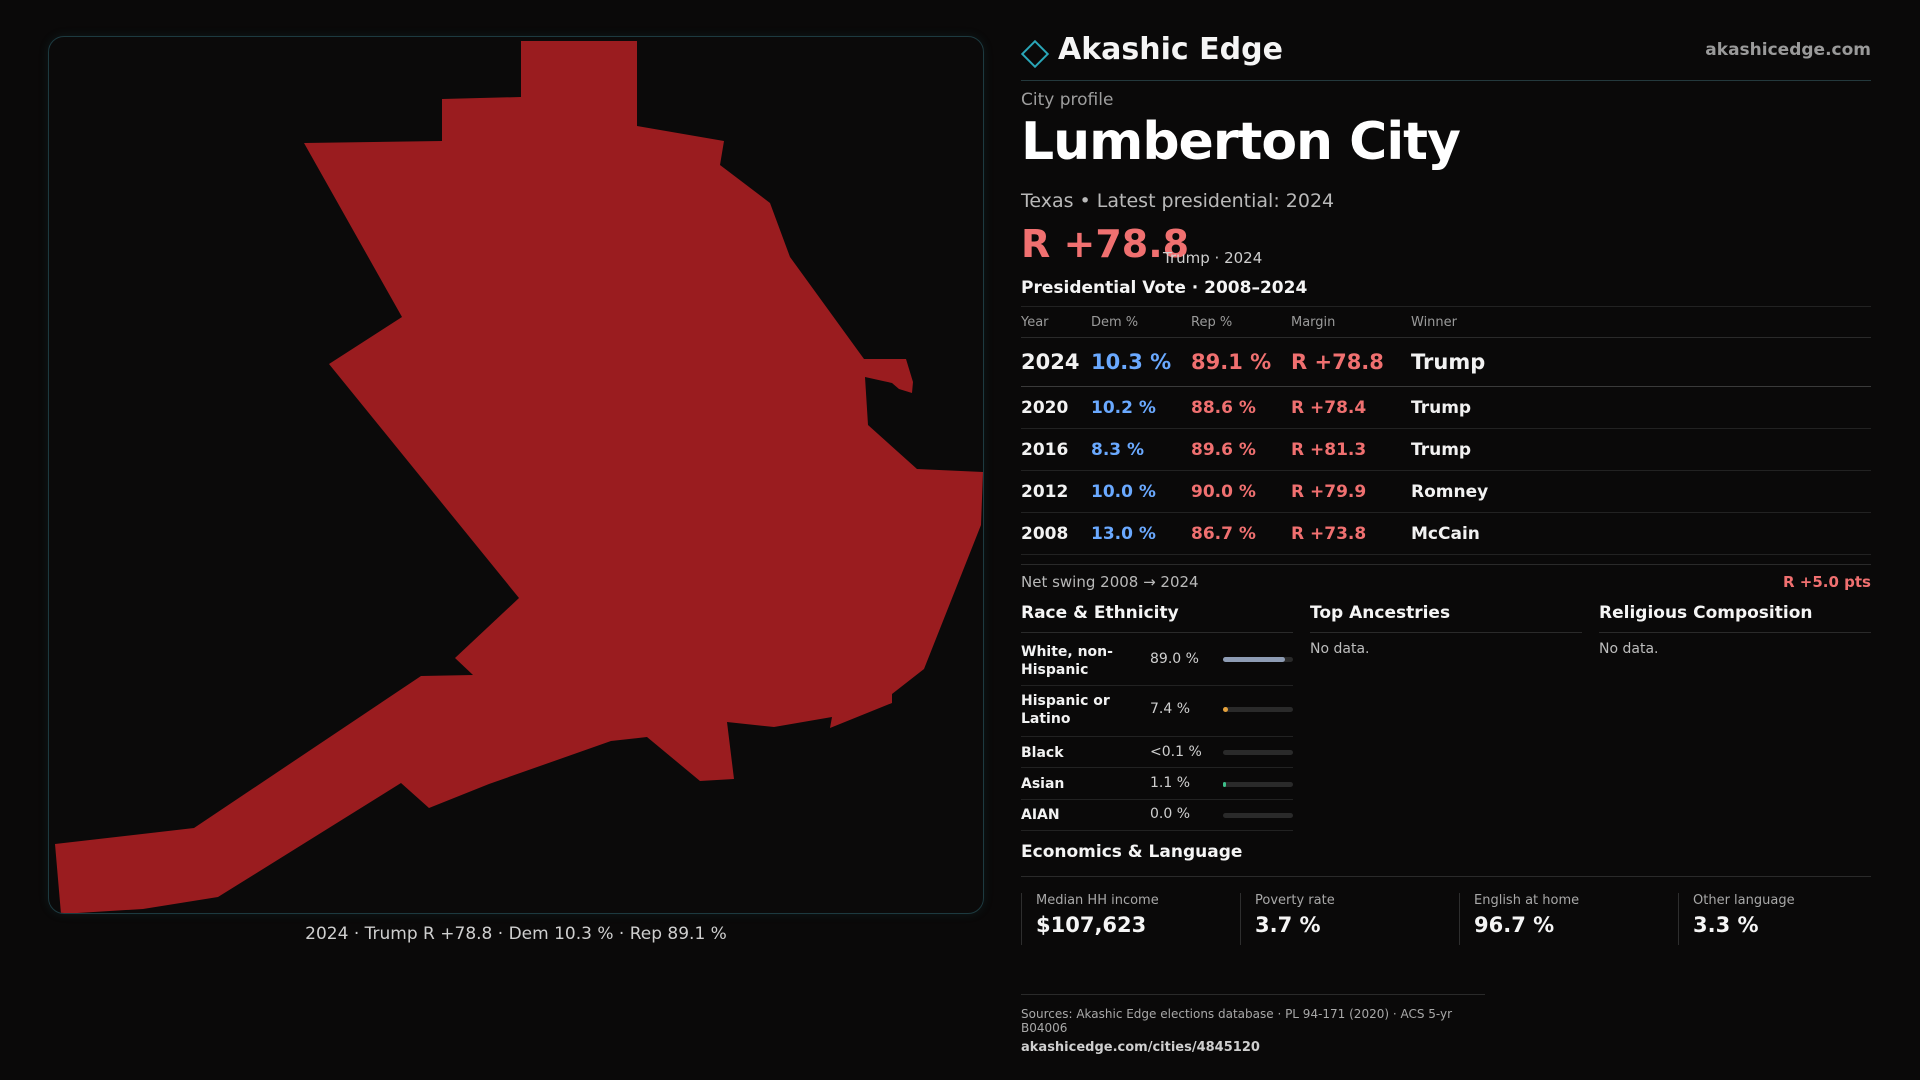  Describe the element at coordinates (1629, 649) in the screenshot. I see `religion-empty-state: No data.` at that location.